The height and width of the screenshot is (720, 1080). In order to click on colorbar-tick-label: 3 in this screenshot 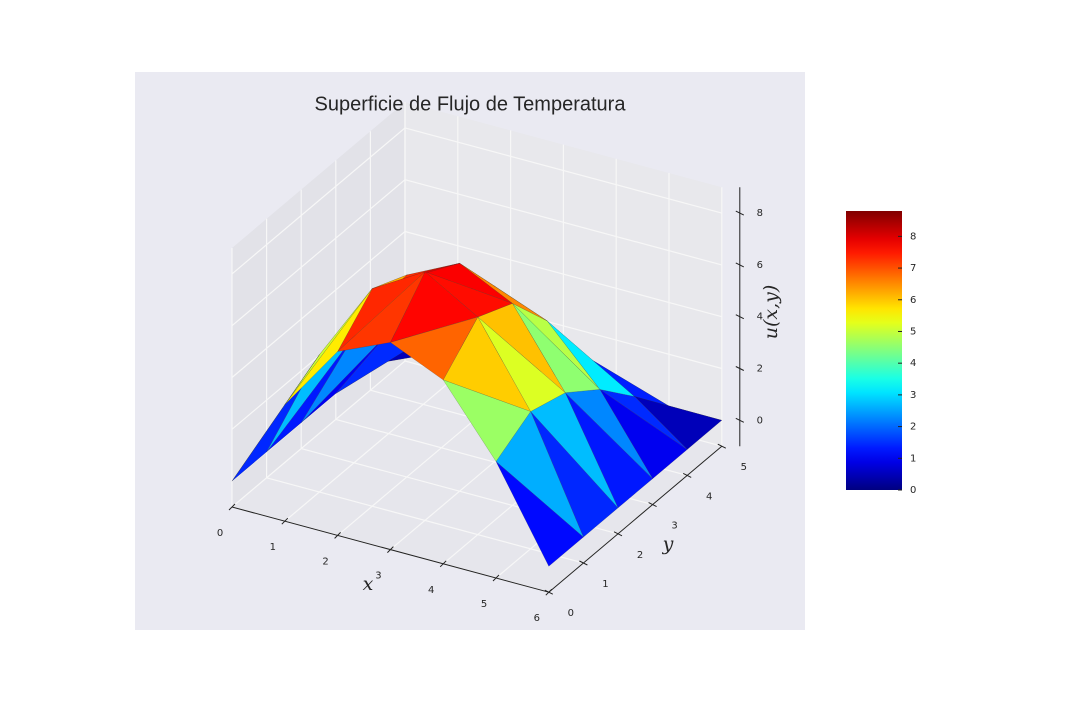, I will do `click(913, 395)`.